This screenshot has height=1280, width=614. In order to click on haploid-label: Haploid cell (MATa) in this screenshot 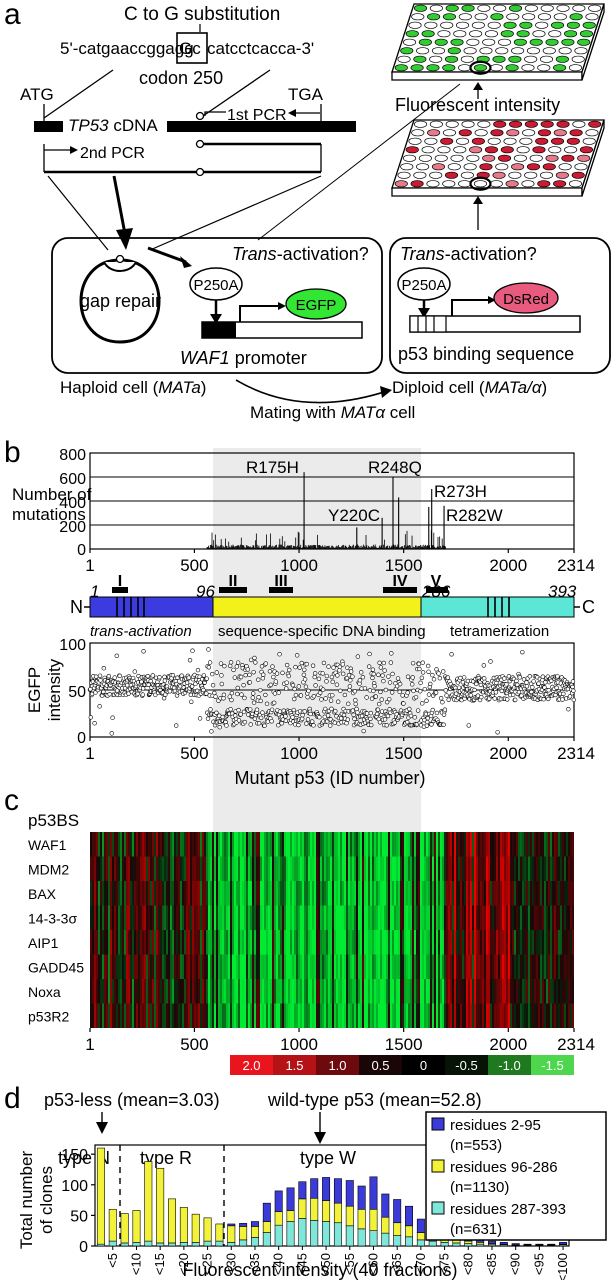, I will do `click(133, 387)`.